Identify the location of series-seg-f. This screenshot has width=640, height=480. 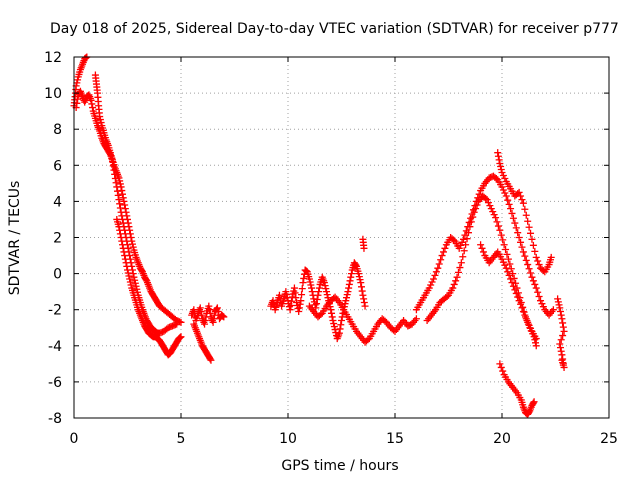
(362, 290).